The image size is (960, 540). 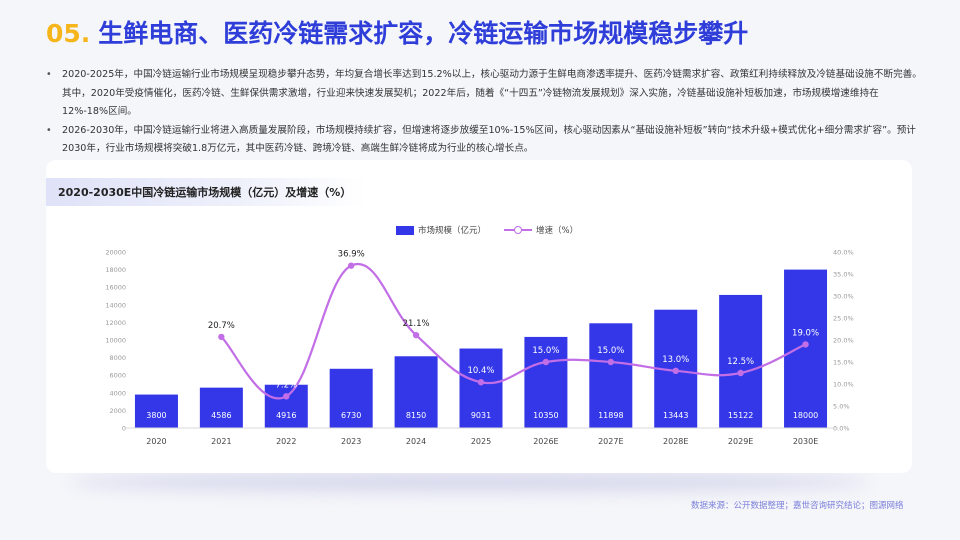 I want to click on y-right-tick-label: 0.0%, so click(x=841, y=429).